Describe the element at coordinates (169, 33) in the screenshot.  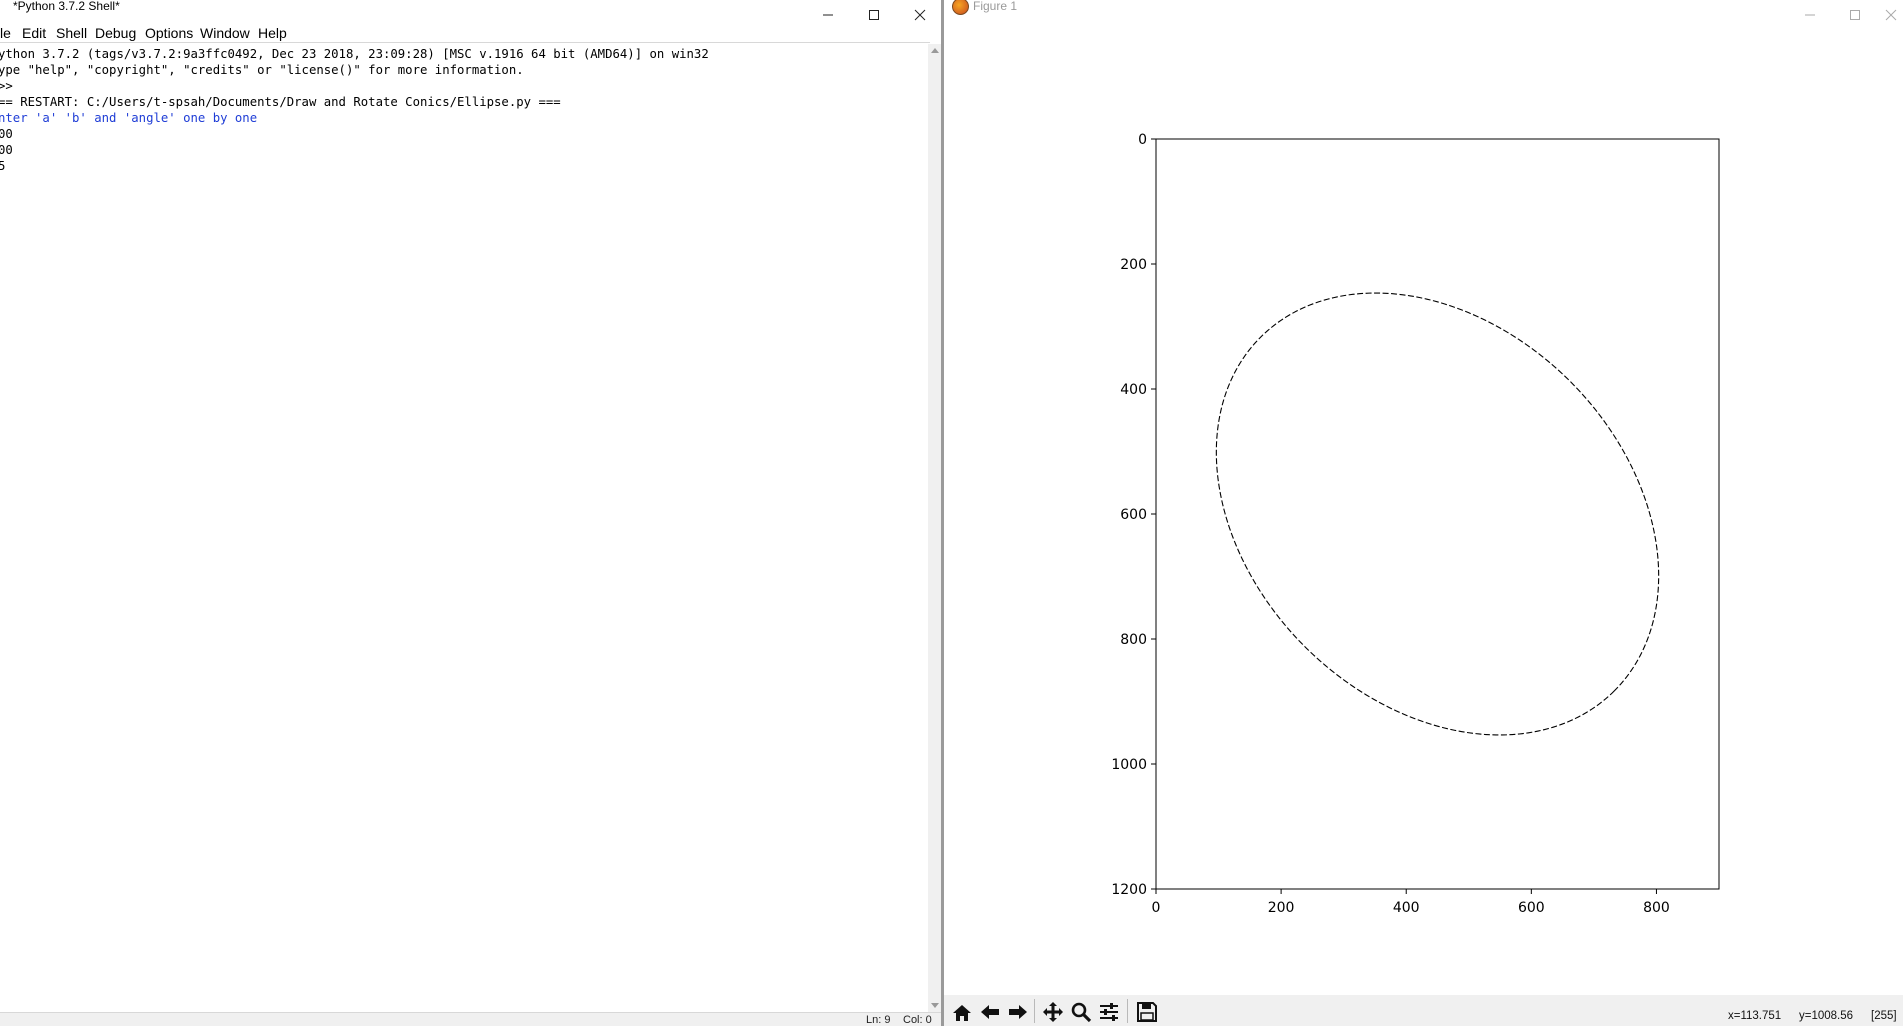
I see `menu-options: Options` at that location.